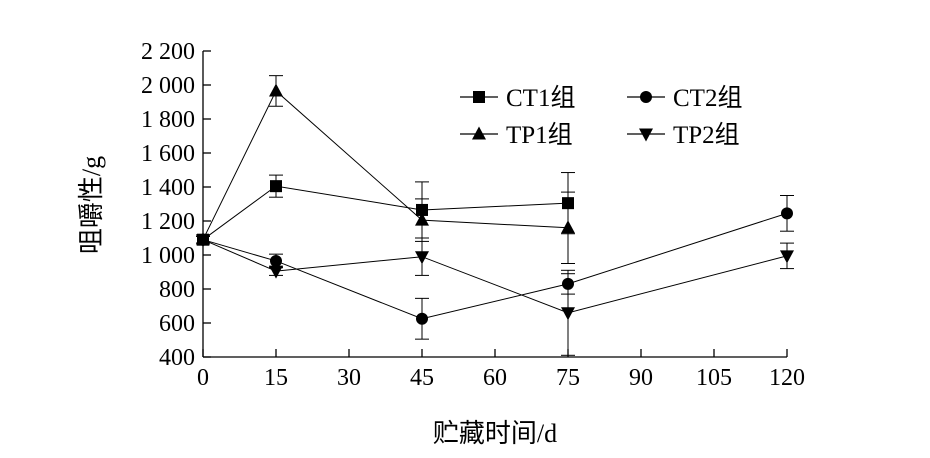 Image resolution: width=930 pixels, height=458 pixels. I want to click on legend-label: CT1组, so click(540, 98).